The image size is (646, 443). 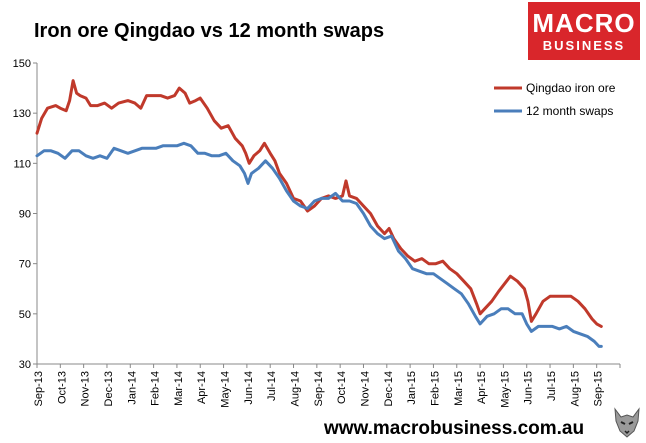 What do you see at coordinates (319, 388) in the screenshot?
I see `x-tick-label: Sep-14` at bounding box center [319, 388].